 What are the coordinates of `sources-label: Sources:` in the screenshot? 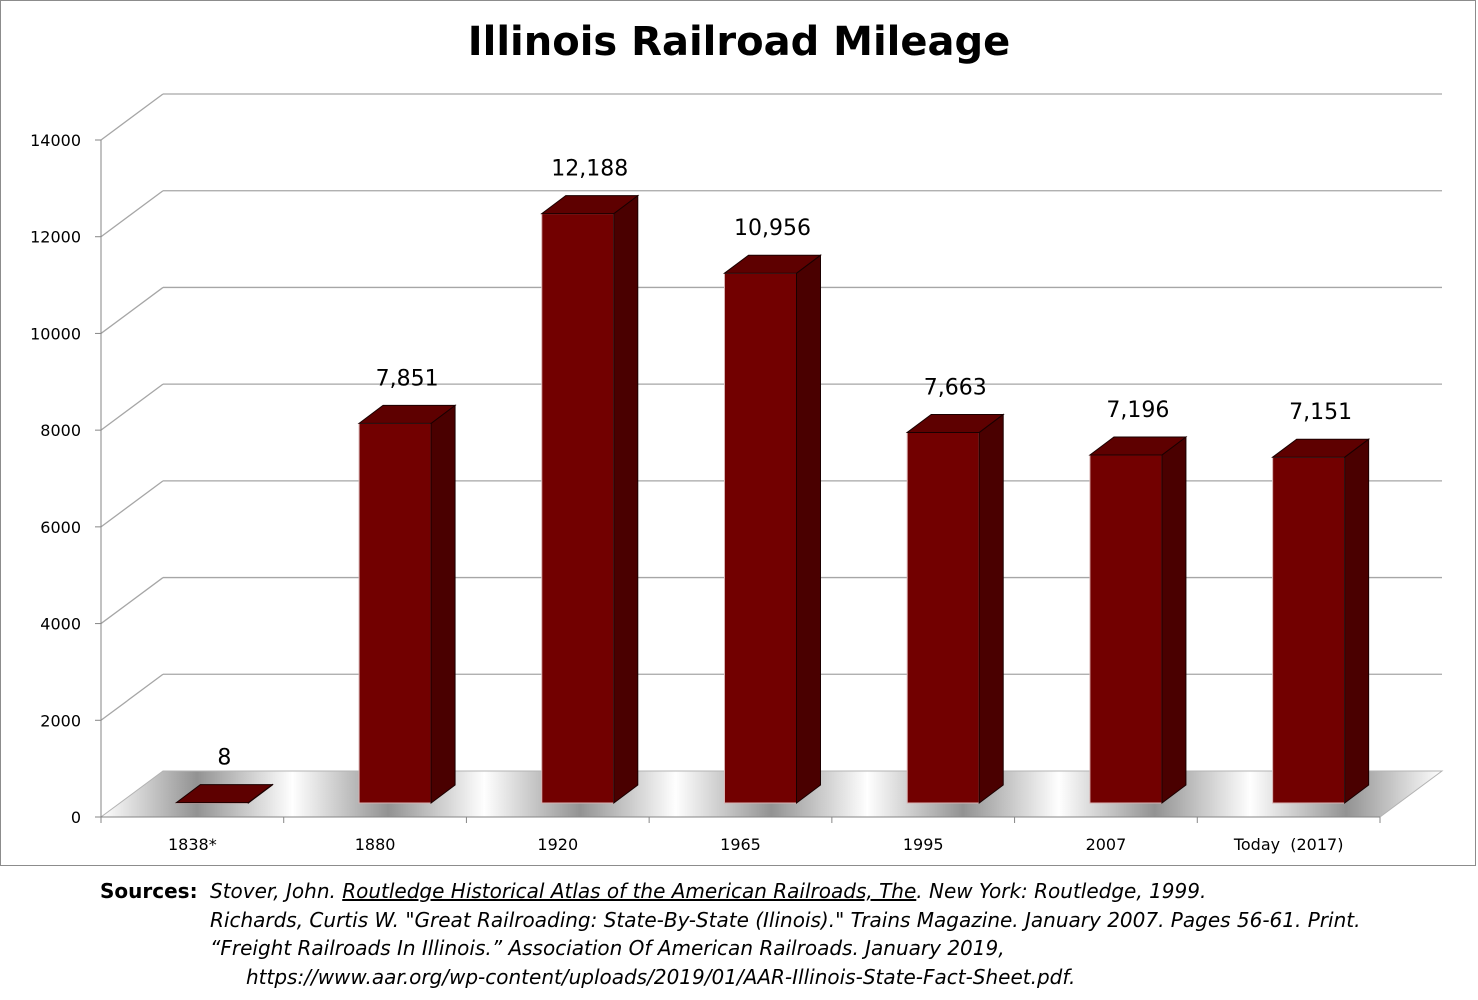 It's located at (149, 891).